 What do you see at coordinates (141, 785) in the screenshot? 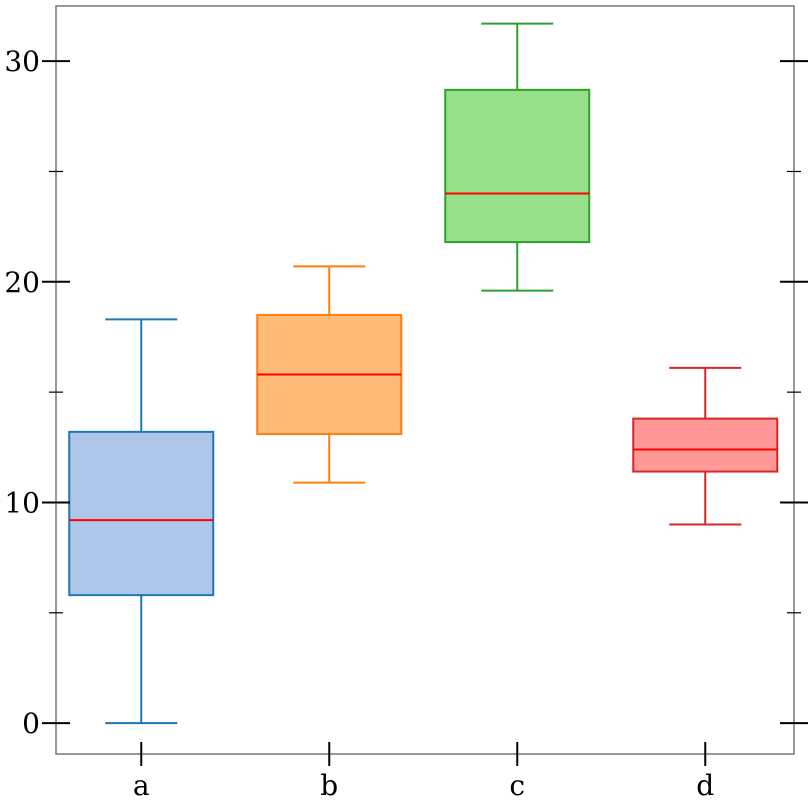
I see `x-tick-label-a: a` at bounding box center [141, 785].